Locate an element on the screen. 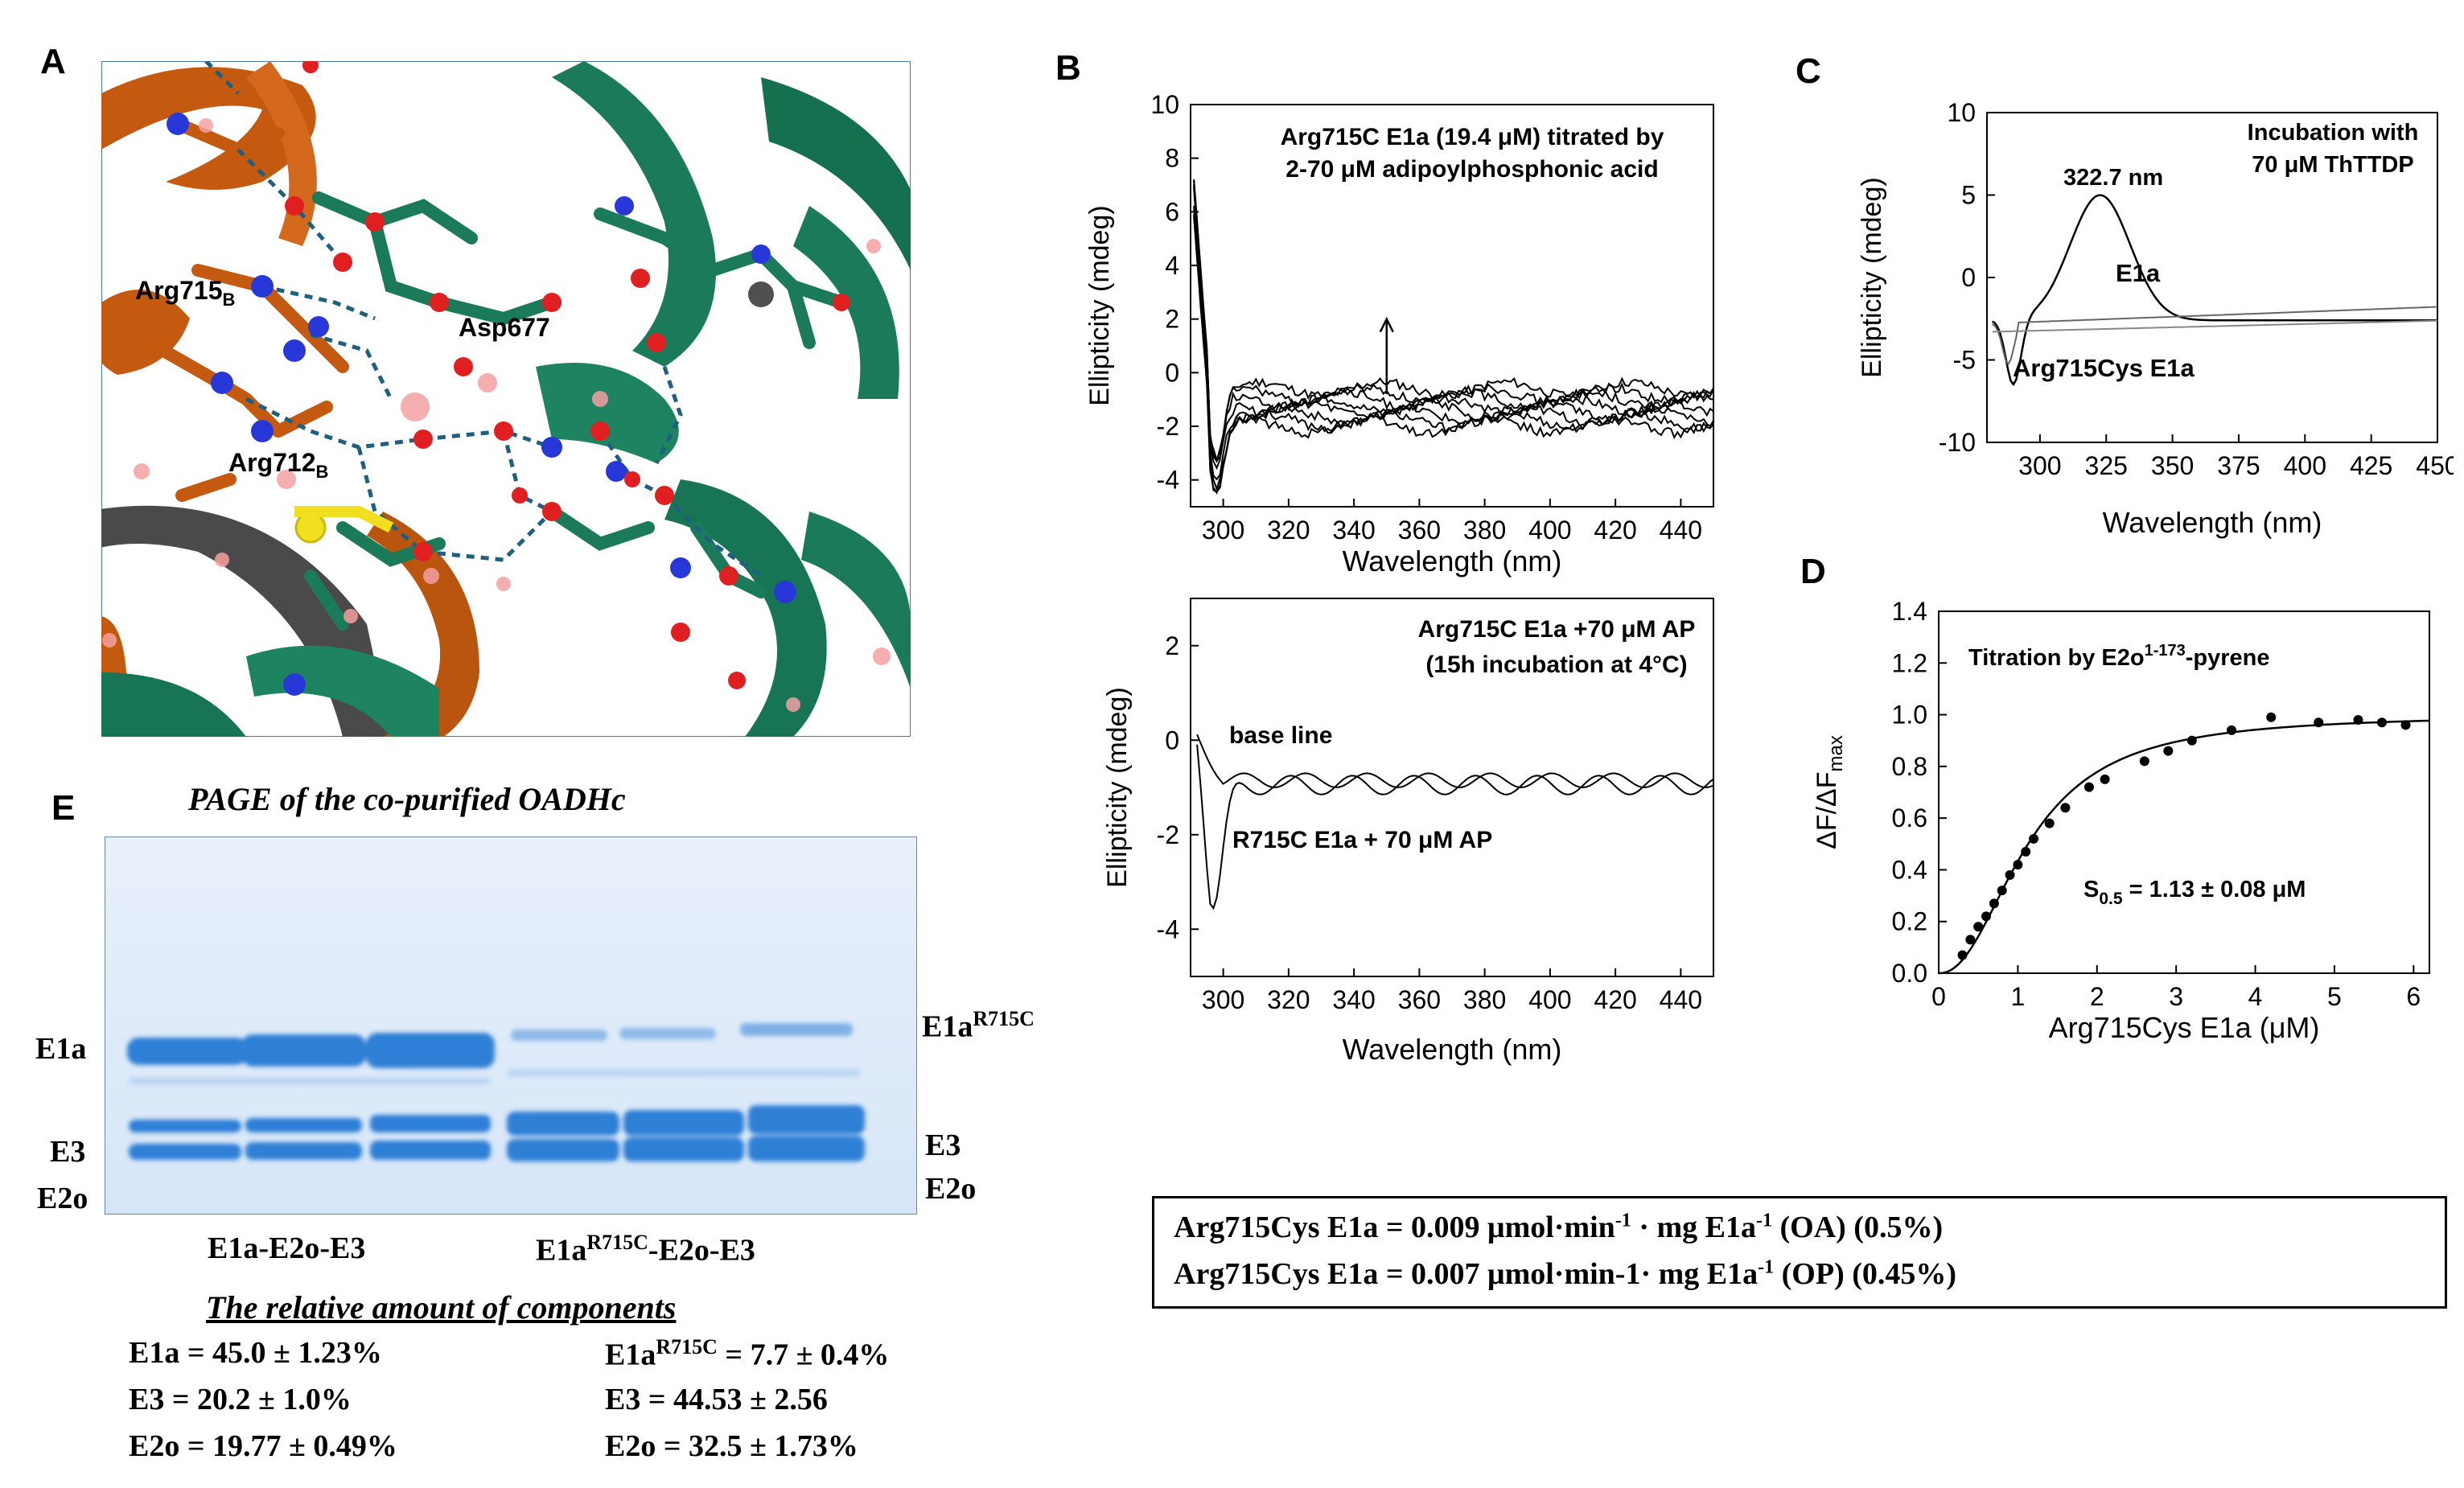 This screenshot has height=1488, width=2464. band-e2o-lane3 is located at coordinates (430, 1150).